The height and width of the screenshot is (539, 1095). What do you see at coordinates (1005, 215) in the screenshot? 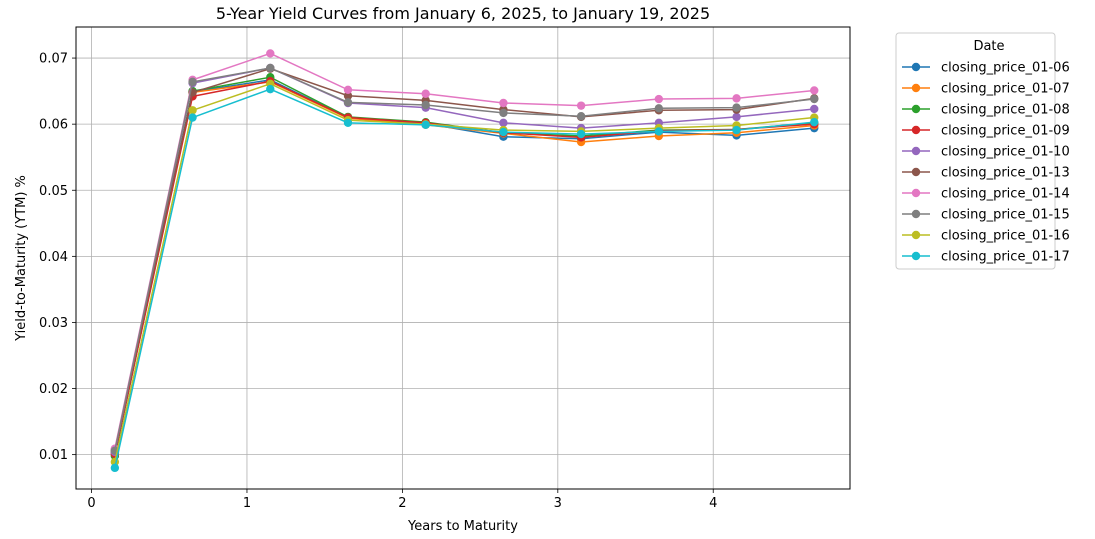
I see `legend-label: closing_price_01-15` at bounding box center [1005, 215].